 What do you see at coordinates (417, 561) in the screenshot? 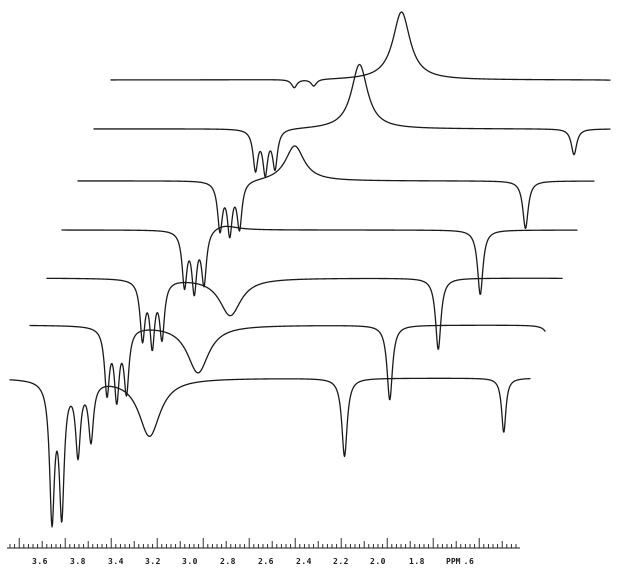
I see `tick-label: 1.8` at bounding box center [417, 561].